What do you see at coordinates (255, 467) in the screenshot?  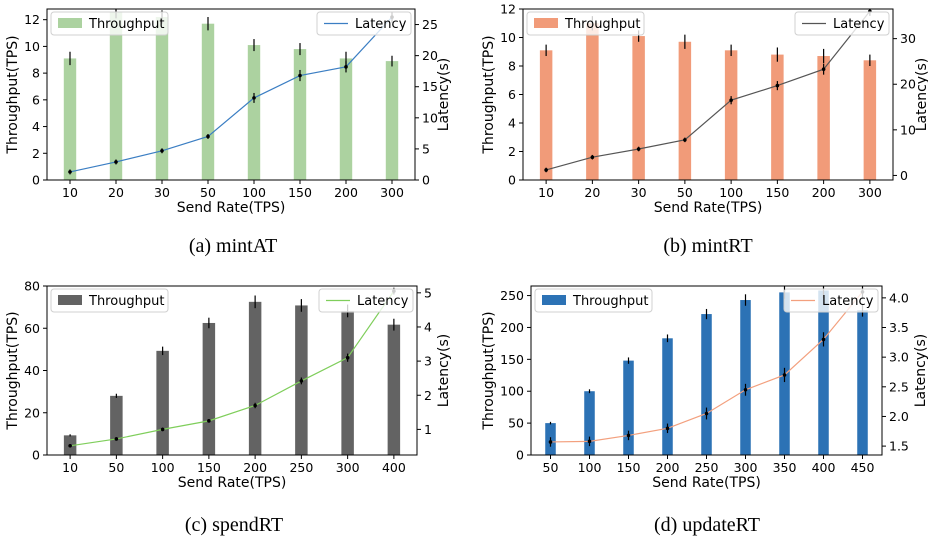 I see `x-tick-label: 200` at bounding box center [255, 467].